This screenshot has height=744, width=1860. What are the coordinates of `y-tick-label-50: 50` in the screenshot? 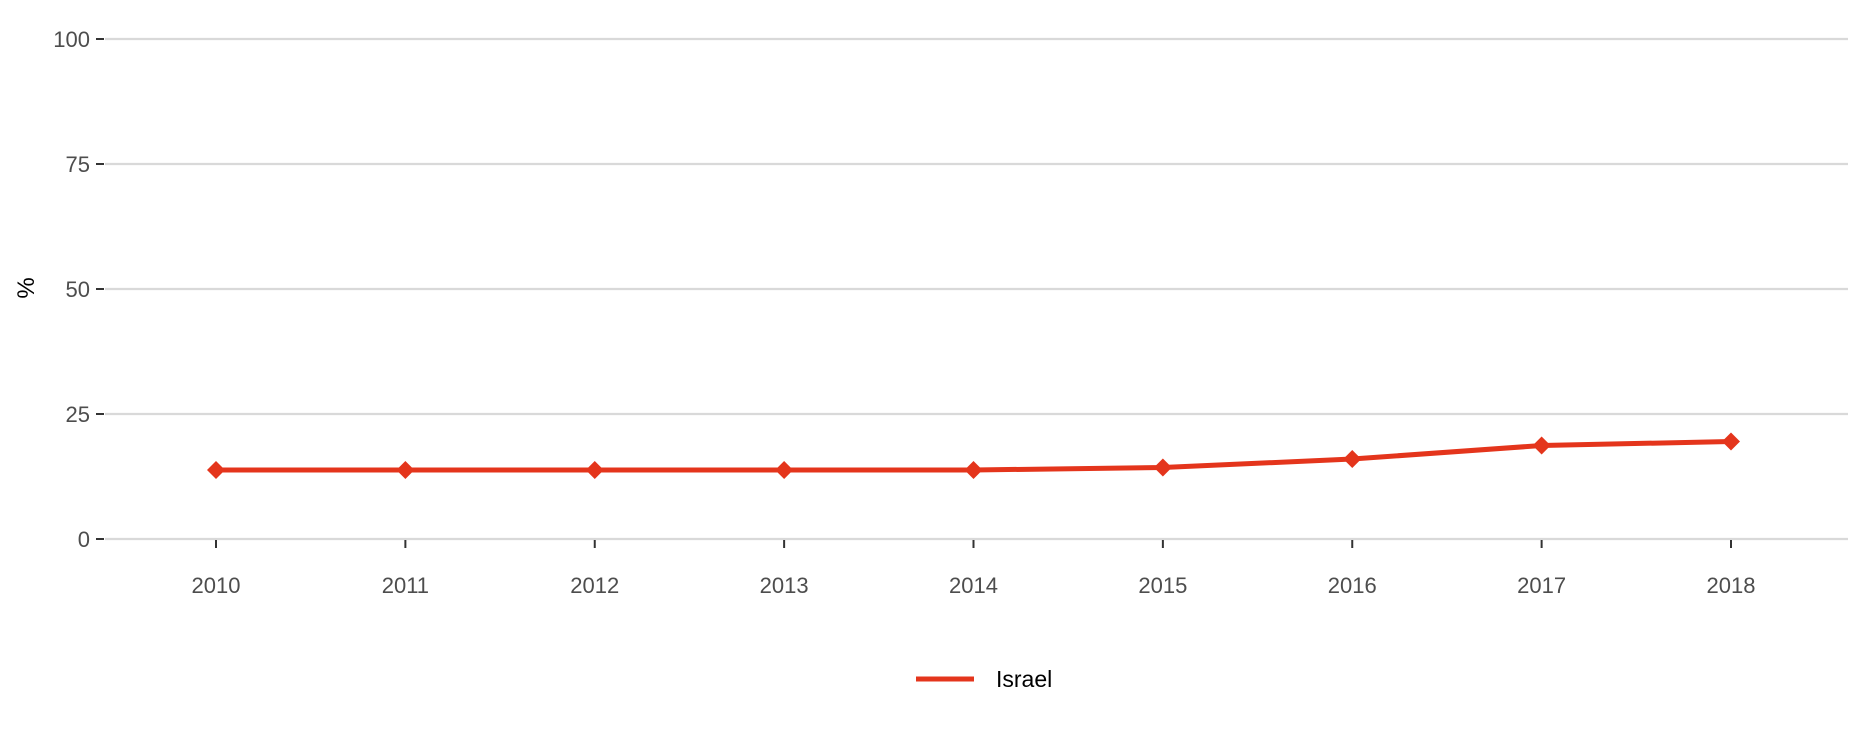 It's located at (78, 289).